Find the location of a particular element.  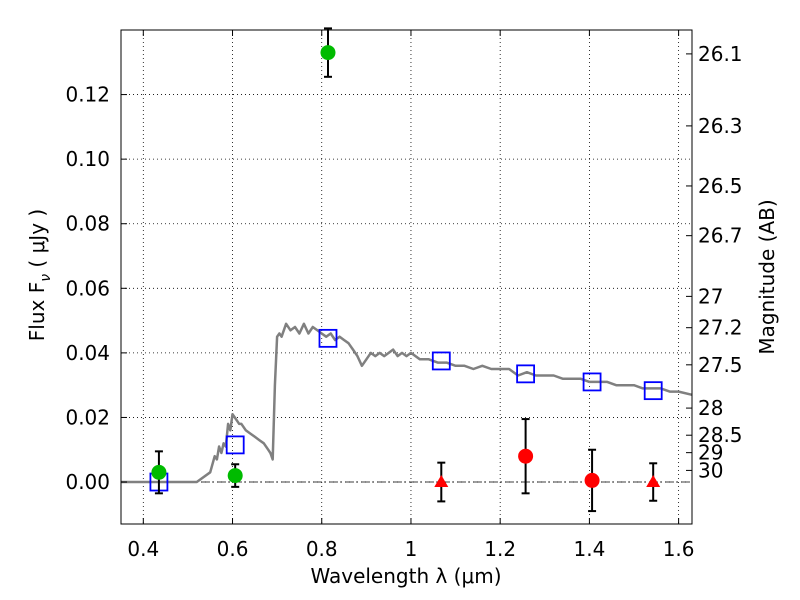

x-tick-label: 0.8 is located at coordinates (322, 549).